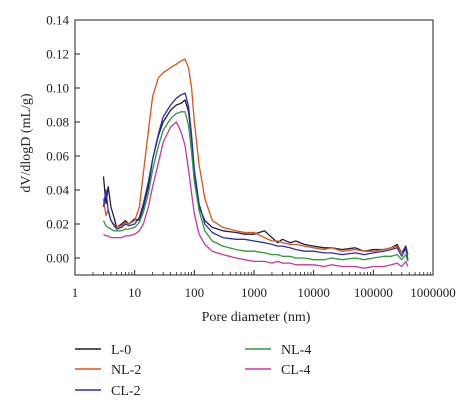 This screenshot has height=415, width=474. Describe the element at coordinates (57, 190) in the screenshot. I see `y-tick-label: 0.04` at that location.